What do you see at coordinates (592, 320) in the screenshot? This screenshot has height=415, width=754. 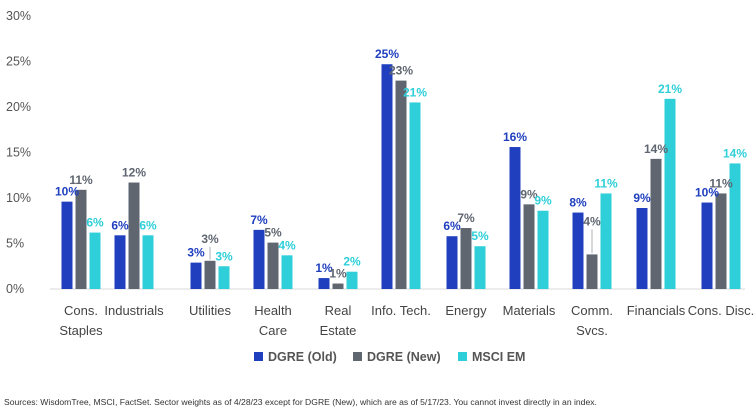 I see `x-category-label: Comm. Svcs.` at bounding box center [592, 320].